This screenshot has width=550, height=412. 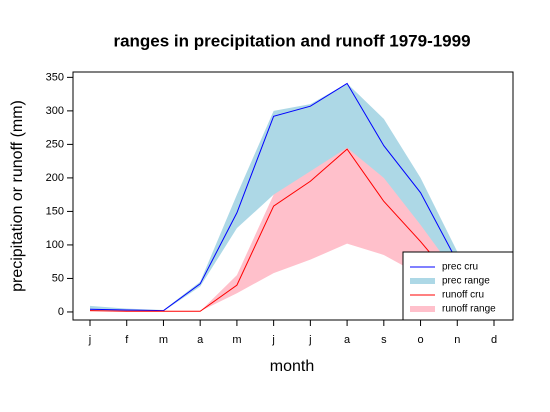 I want to click on y-tick-label: 0, so click(x=61, y=312).